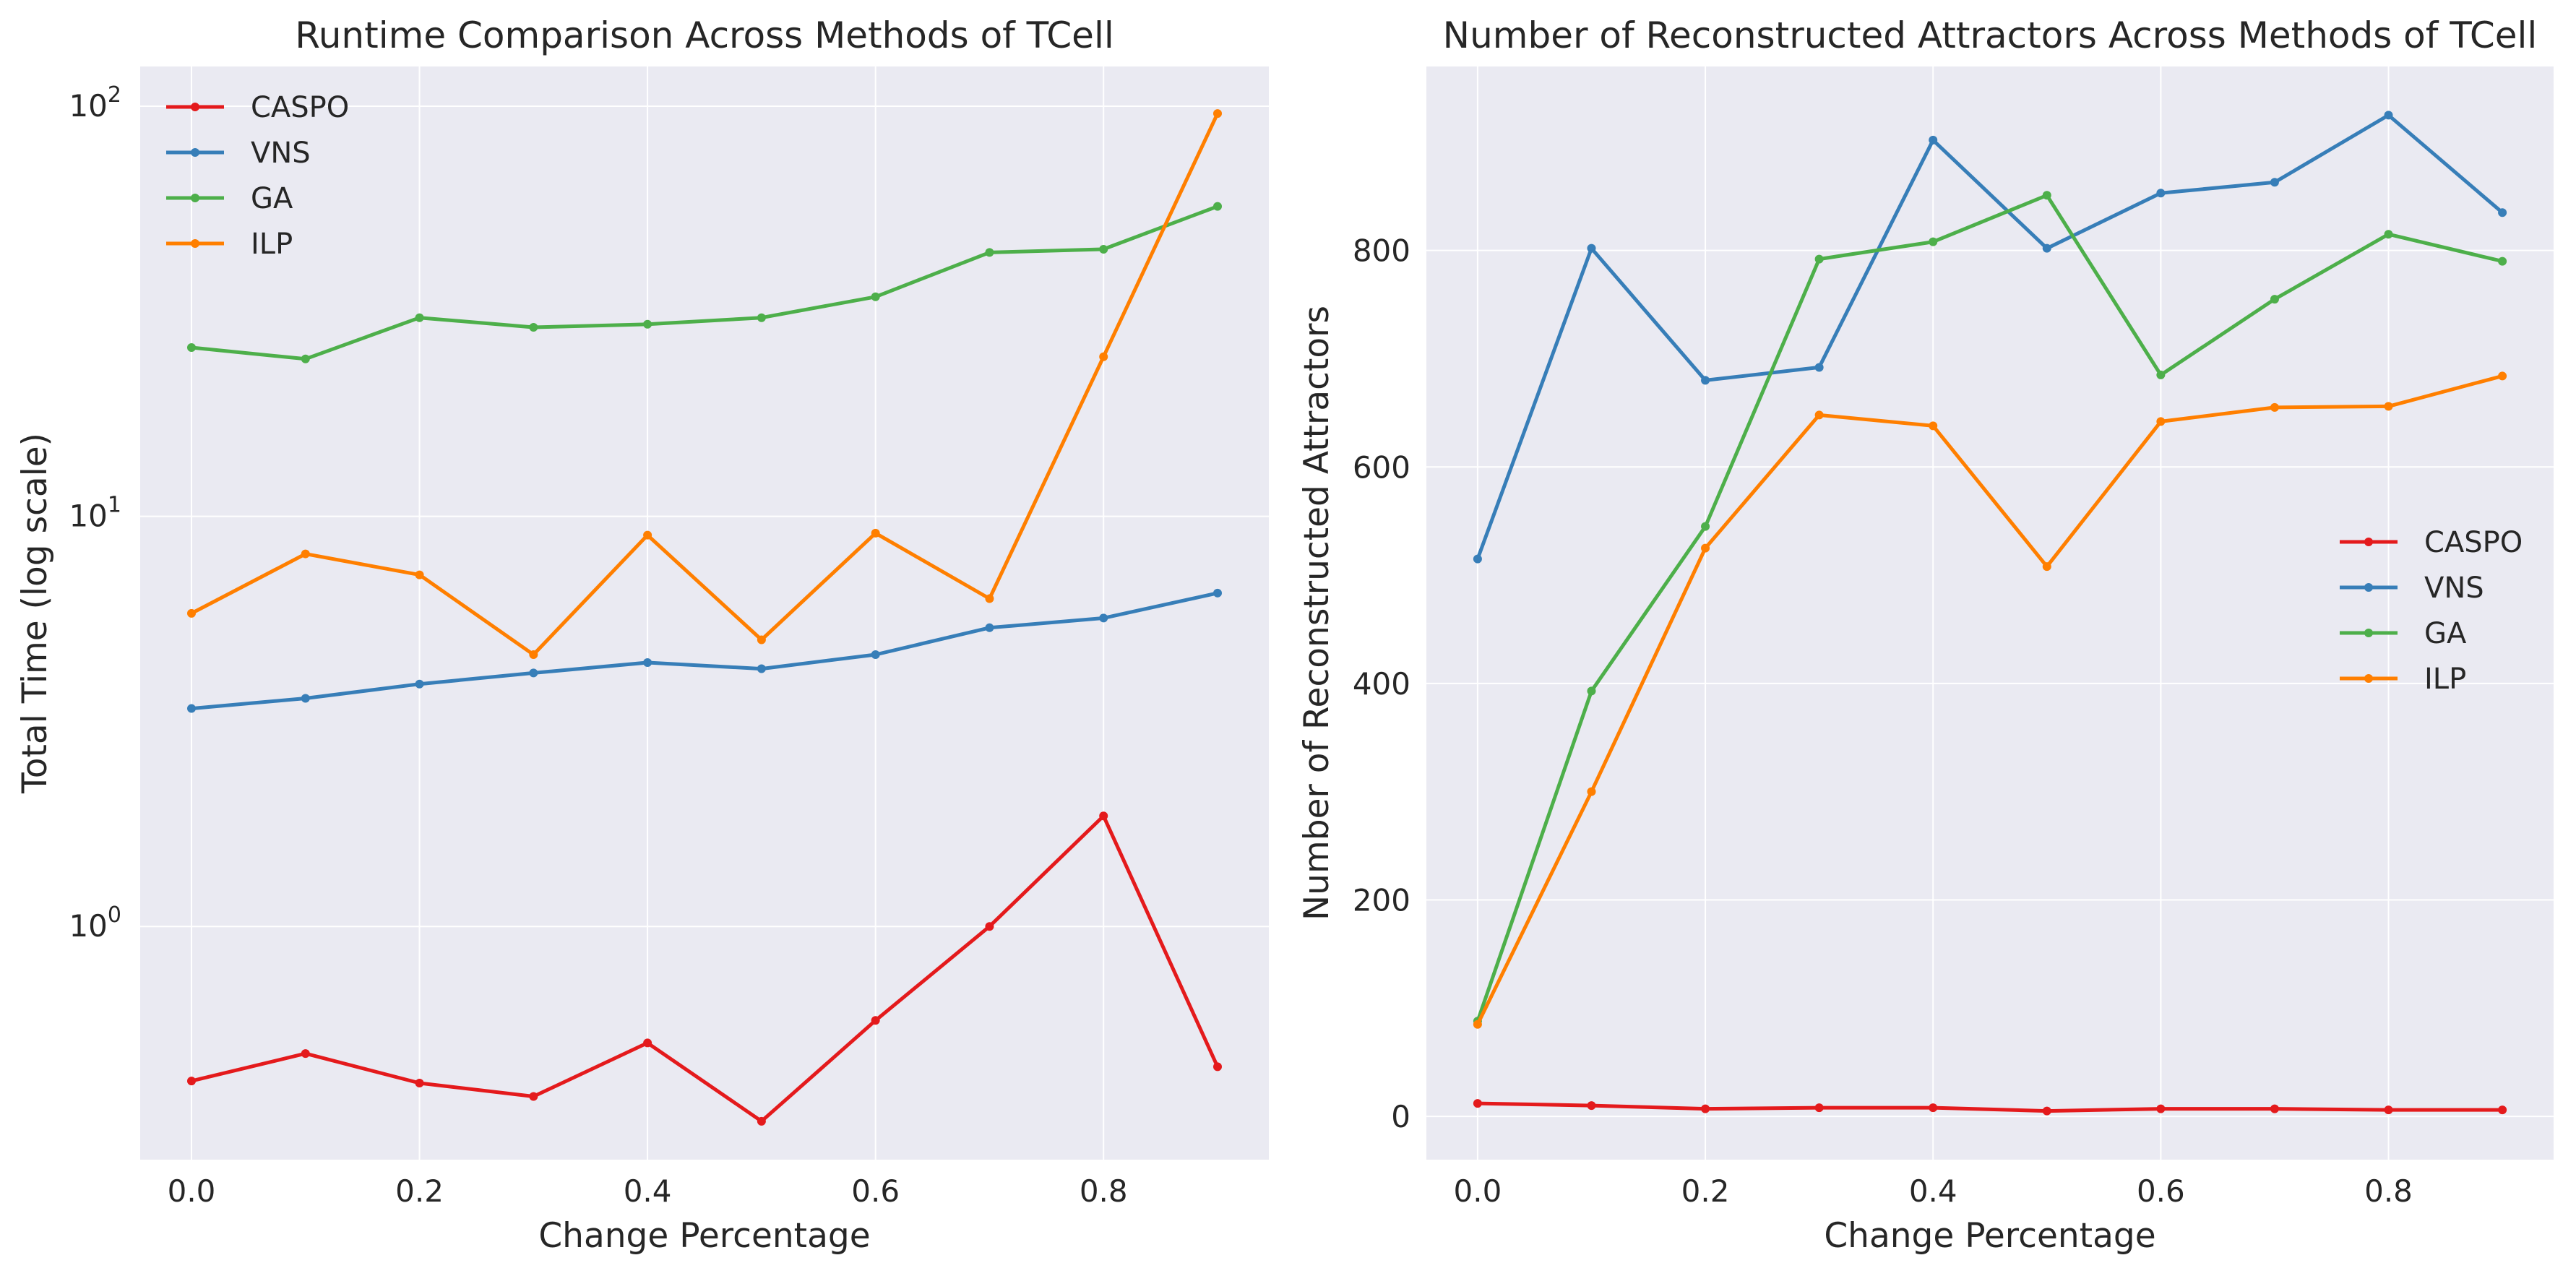  Describe the element at coordinates (114, 95) in the screenshot. I see `y-tick-exponent: 2` at that location.